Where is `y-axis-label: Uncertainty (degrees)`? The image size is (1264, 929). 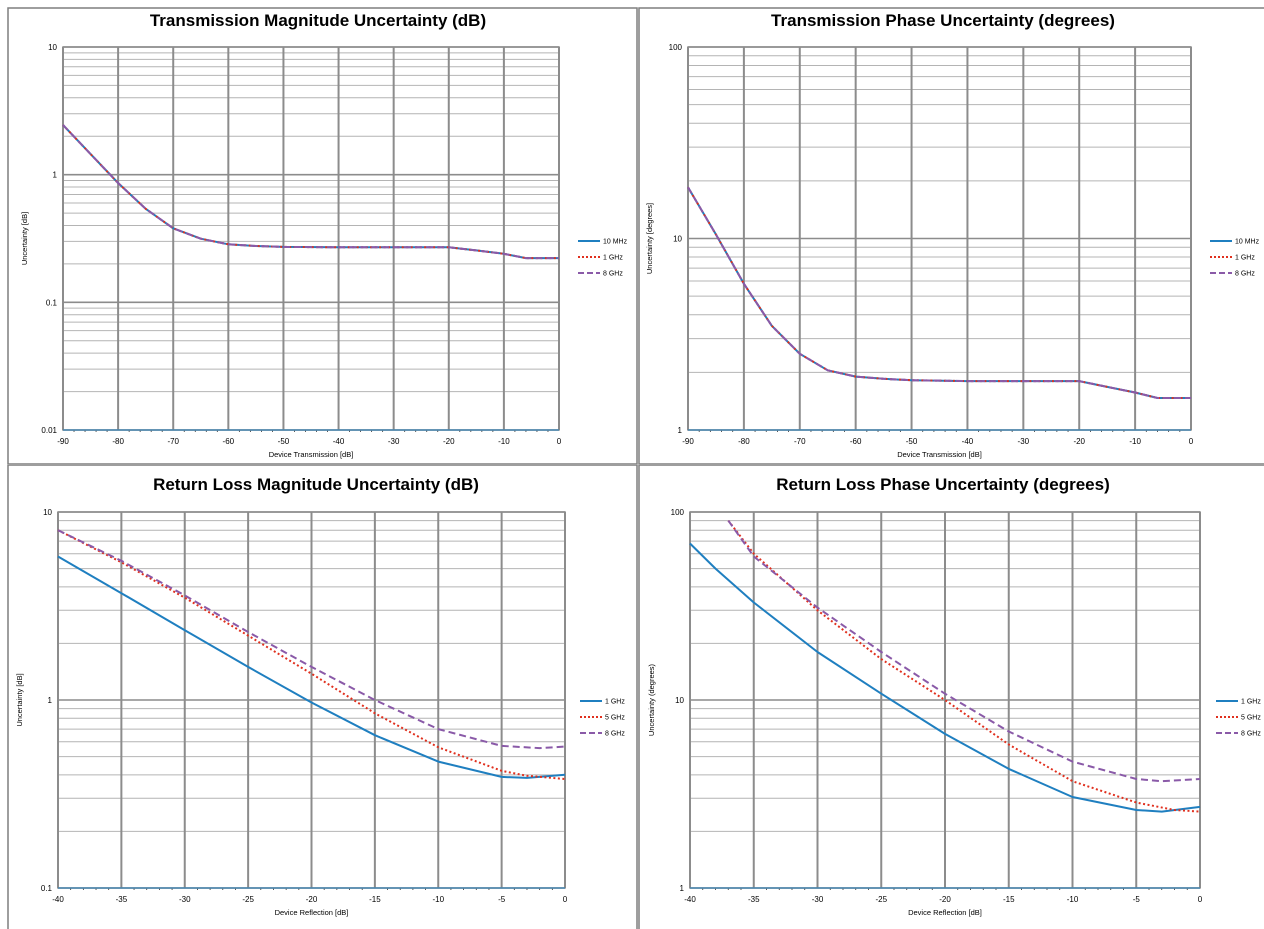 y-axis-label: Uncertainty (degrees) is located at coordinates (651, 699).